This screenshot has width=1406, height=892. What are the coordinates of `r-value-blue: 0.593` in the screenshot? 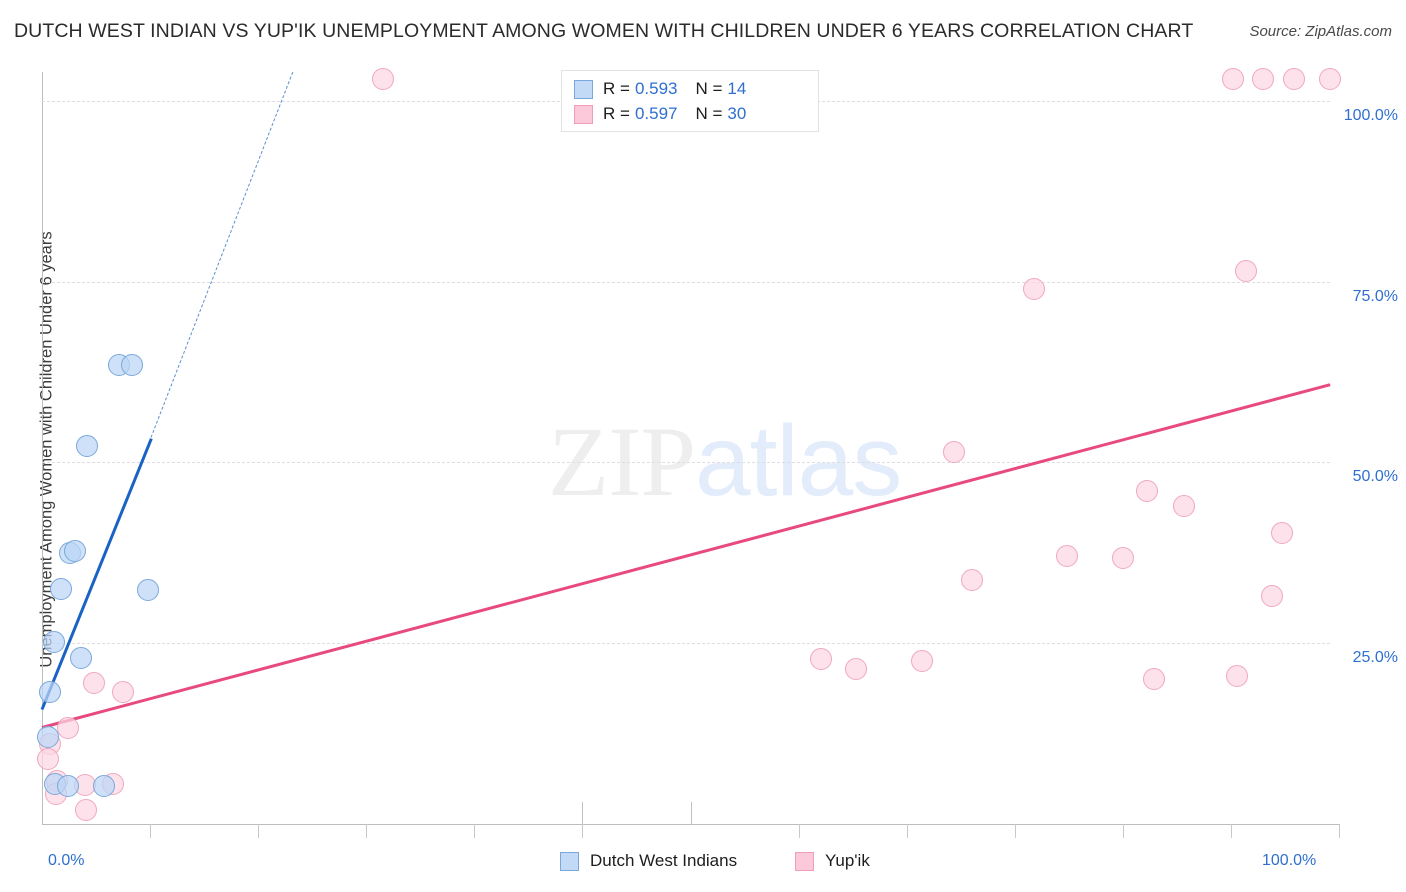 It's located at (656, 88).